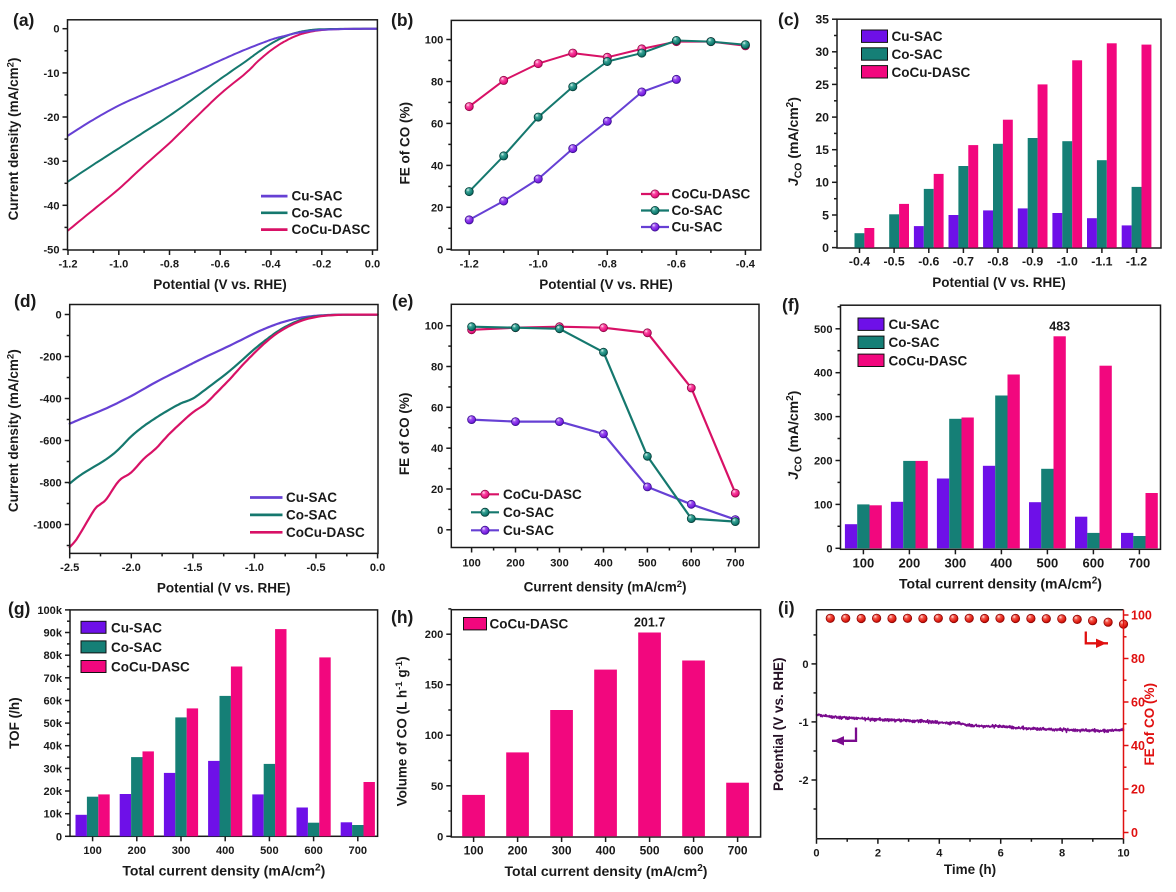  Describe the element at coordinates (402, 20) in the screenshot. I see `svg-text: (b)` at that location.